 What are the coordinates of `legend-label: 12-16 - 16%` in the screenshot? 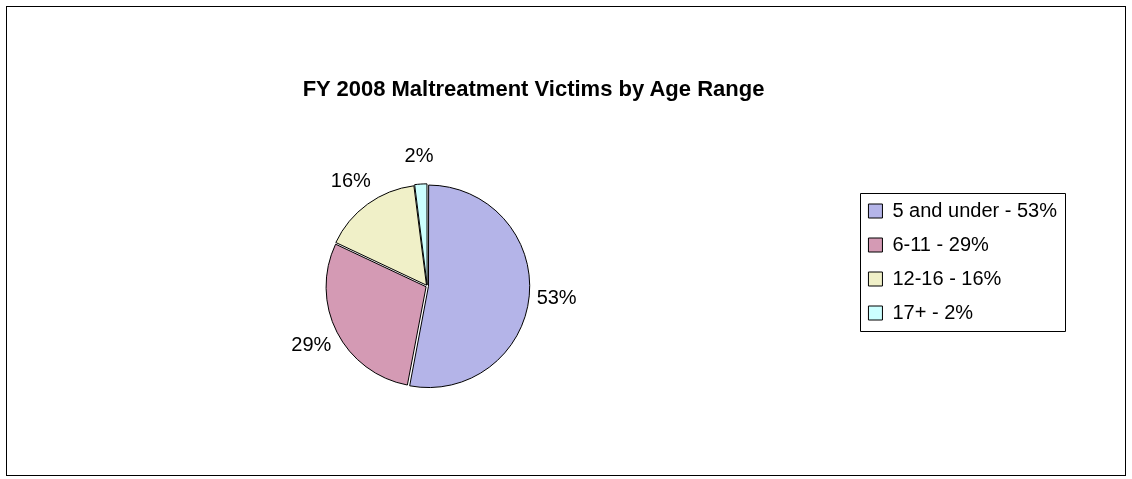 It's located at (947, 277).